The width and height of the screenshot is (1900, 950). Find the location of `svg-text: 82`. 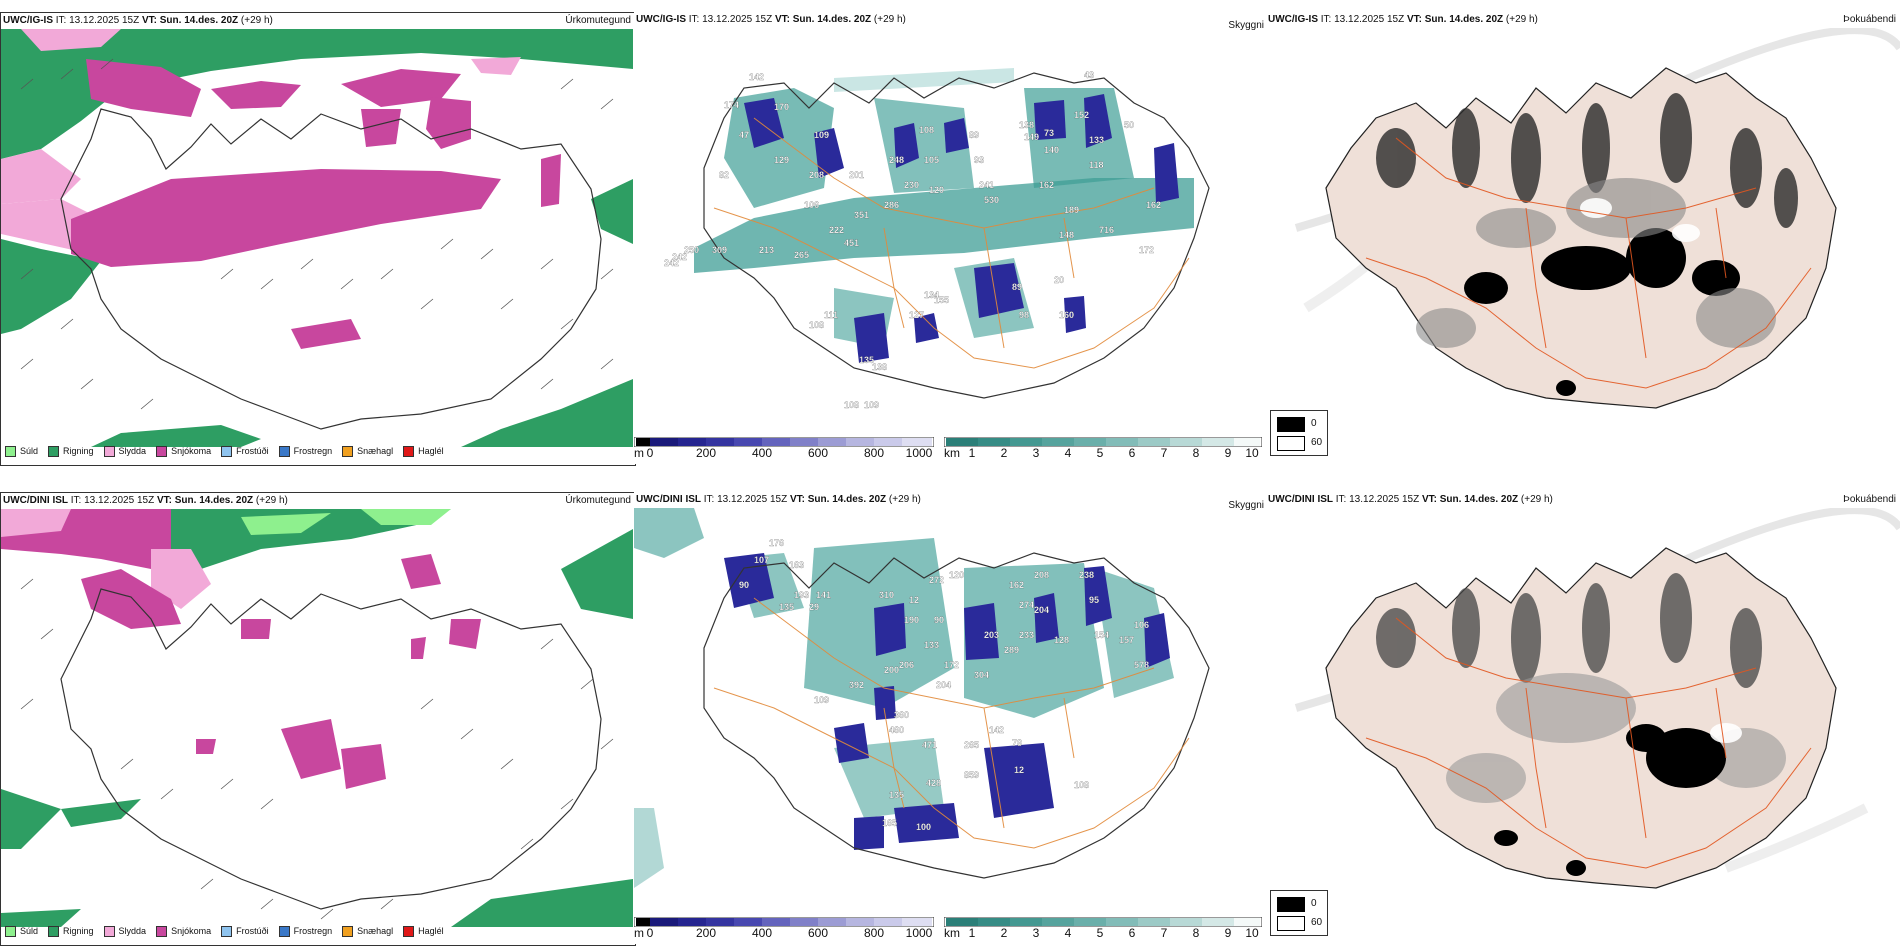

svg-text: 82 is located at coordinates (724, 175).